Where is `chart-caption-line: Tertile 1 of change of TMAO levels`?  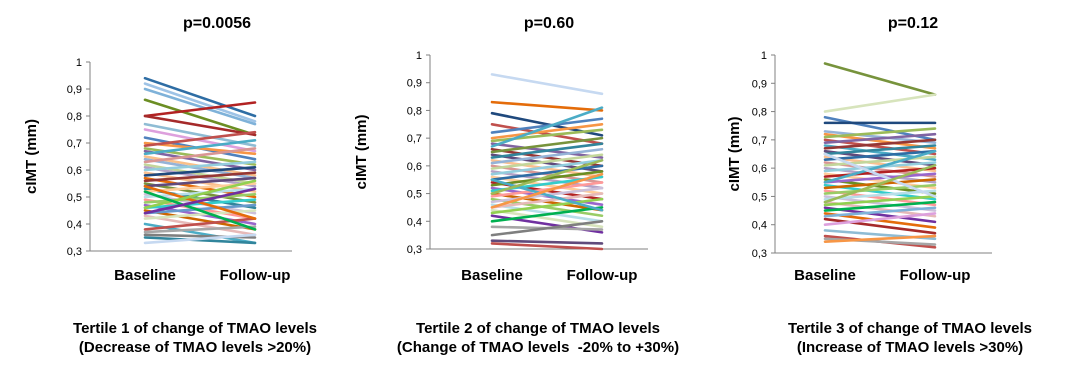 chart-caption-line: Tertile 1 of change of TMAO levels is located at coordinates (195, 328).